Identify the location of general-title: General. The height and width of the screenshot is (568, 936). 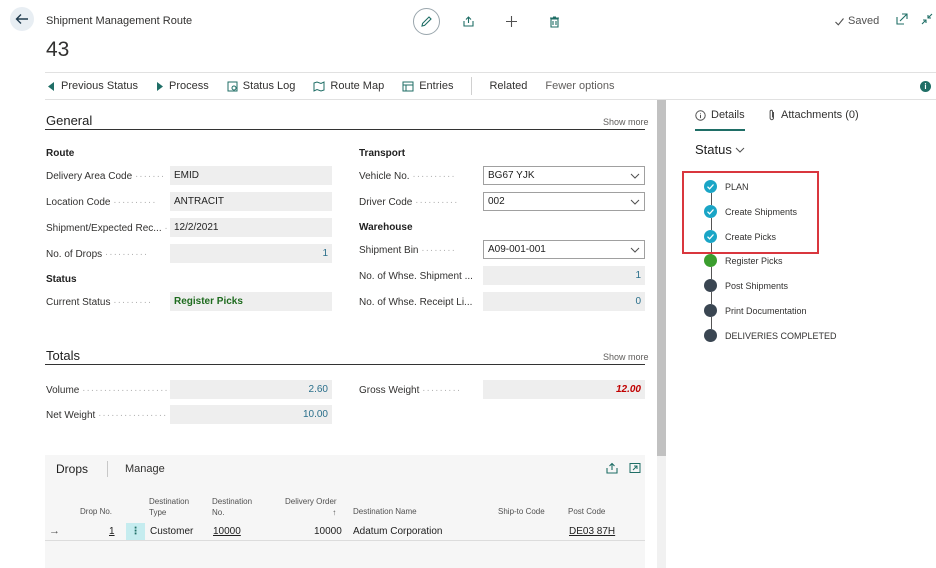
(69, 120).